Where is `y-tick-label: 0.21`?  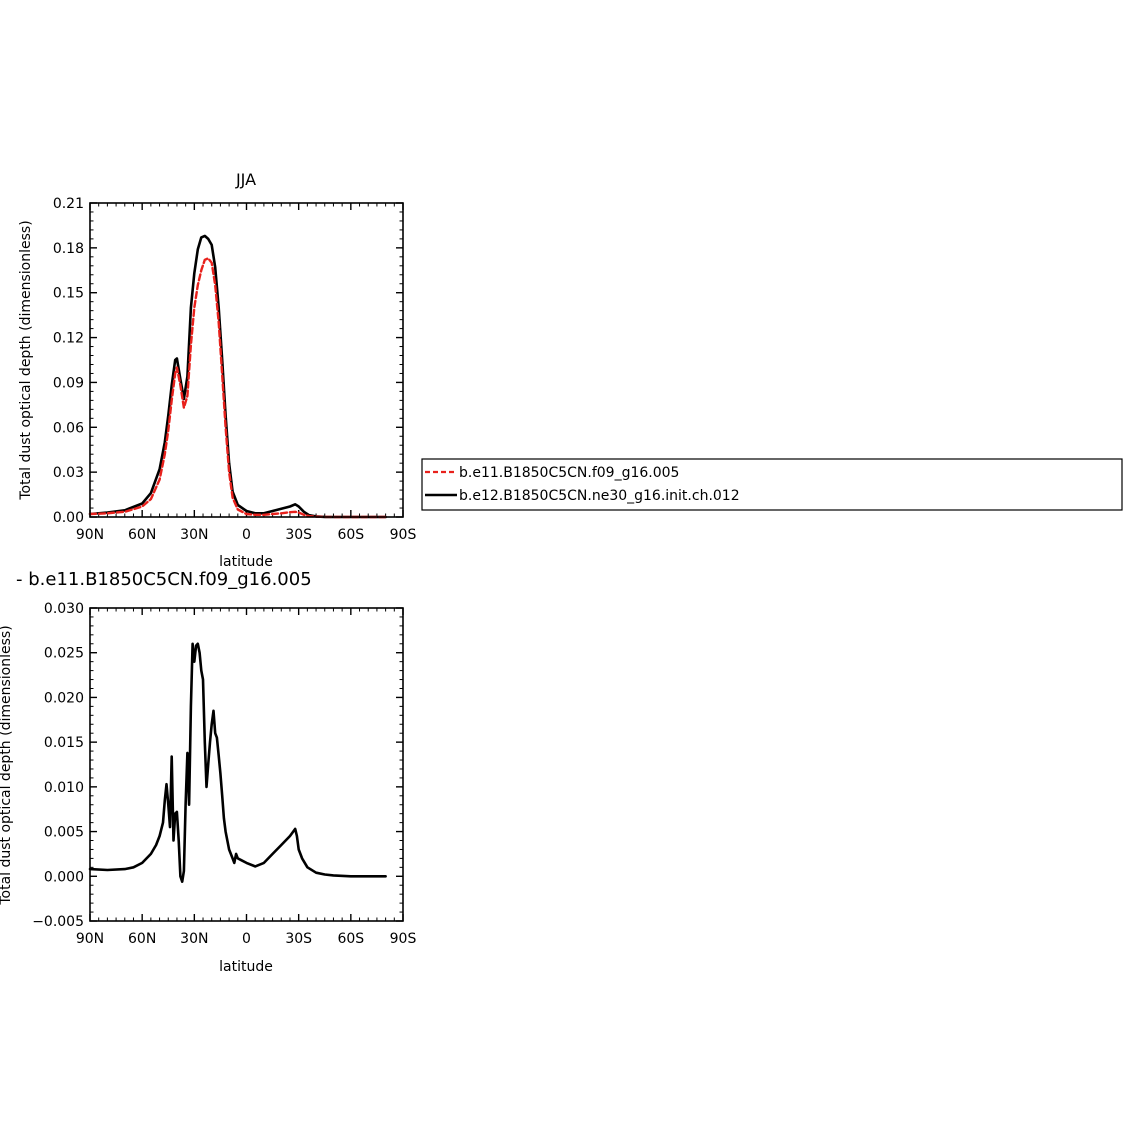 y-tick-label: 0.21 is located at coordinates (68, 204).